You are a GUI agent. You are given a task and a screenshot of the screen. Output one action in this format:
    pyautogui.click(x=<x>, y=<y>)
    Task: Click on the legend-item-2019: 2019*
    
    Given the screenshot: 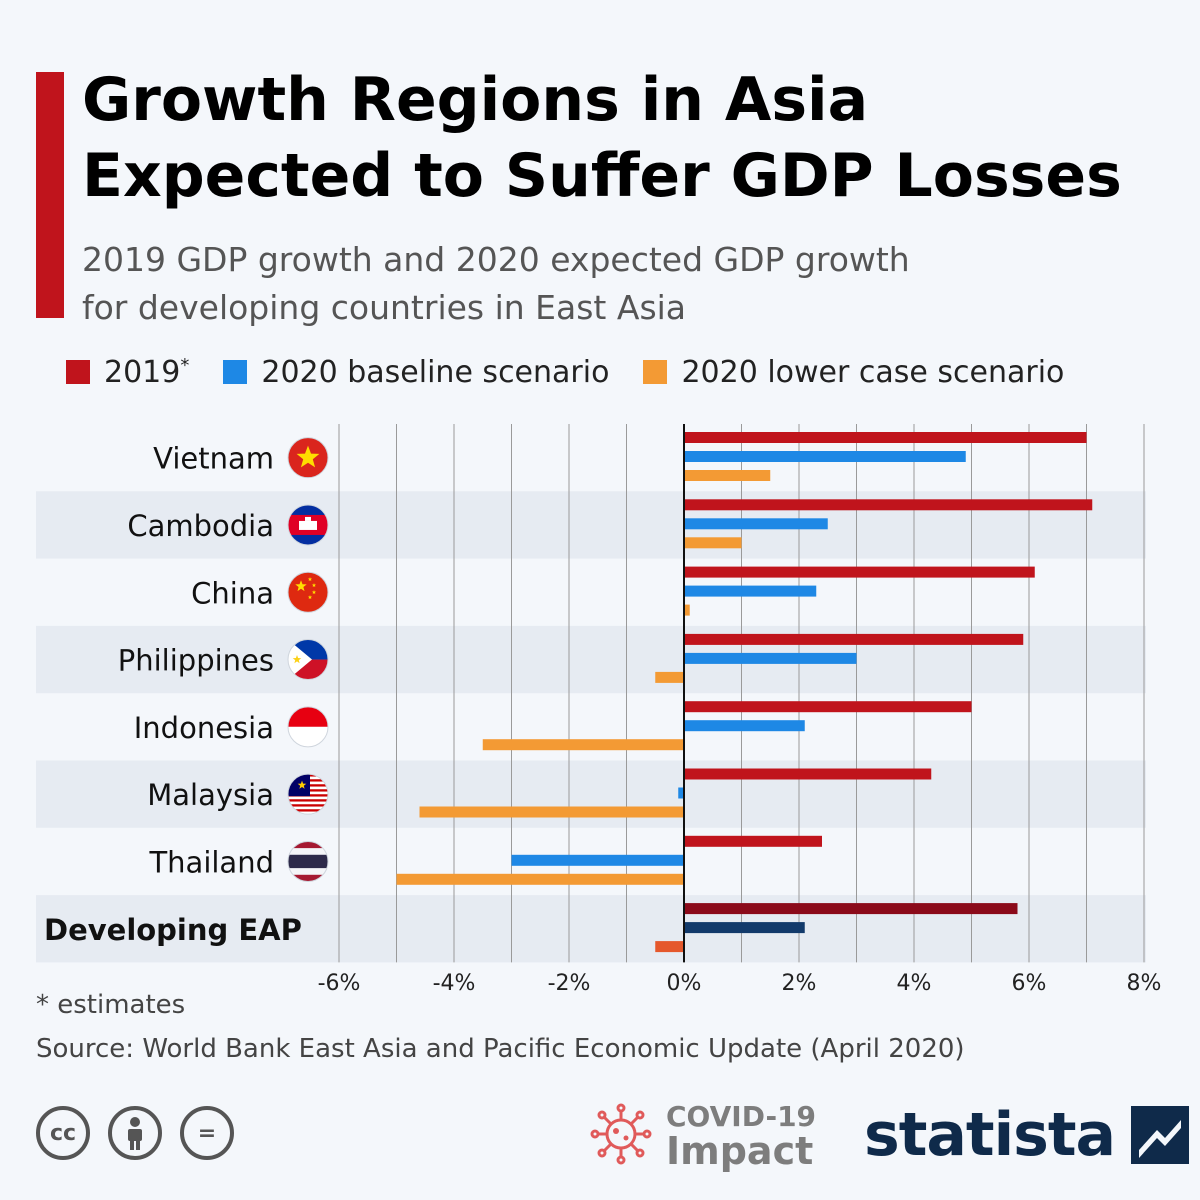 What is the action you would take?
    pyautogui.click(x=127, y=372)
    